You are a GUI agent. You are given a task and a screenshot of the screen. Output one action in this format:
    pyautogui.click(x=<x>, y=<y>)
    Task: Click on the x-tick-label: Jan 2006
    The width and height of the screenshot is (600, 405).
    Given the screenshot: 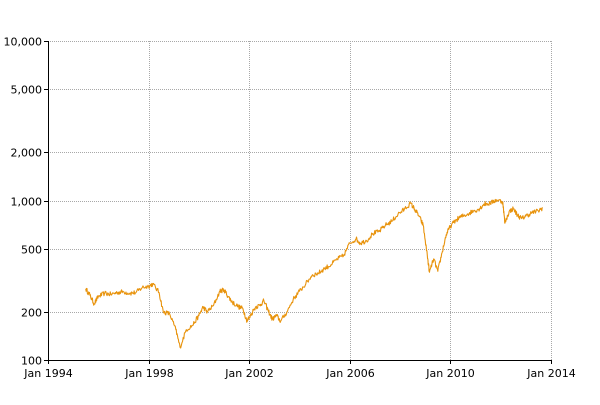 What is the action you would take?
    pyautogui.click(x=349, y=373)
    